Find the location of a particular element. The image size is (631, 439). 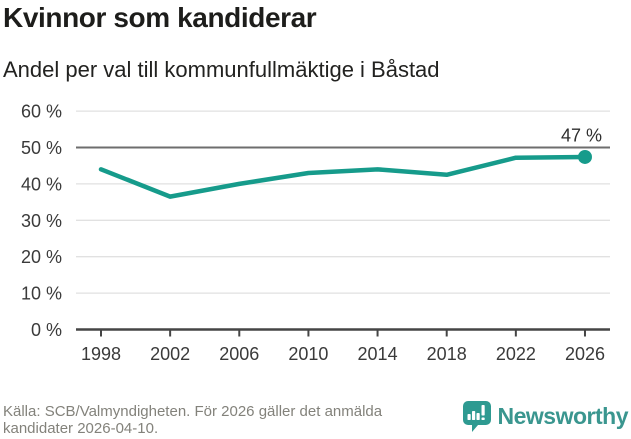

y-axis-label-20: 20 % is located at coordinates (41, 257).